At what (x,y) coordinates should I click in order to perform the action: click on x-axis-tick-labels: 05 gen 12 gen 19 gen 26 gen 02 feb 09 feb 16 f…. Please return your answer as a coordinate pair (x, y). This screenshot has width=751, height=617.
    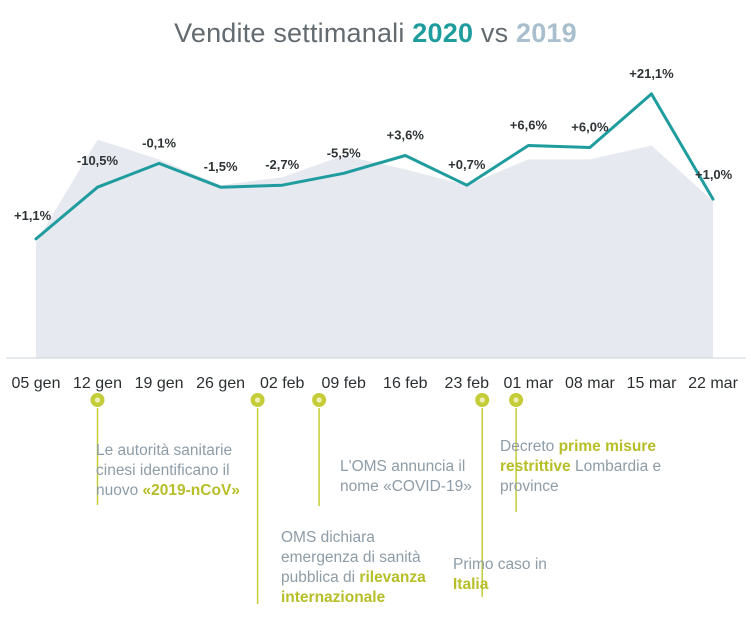
    Looking at the image, I should click on (375, 383).